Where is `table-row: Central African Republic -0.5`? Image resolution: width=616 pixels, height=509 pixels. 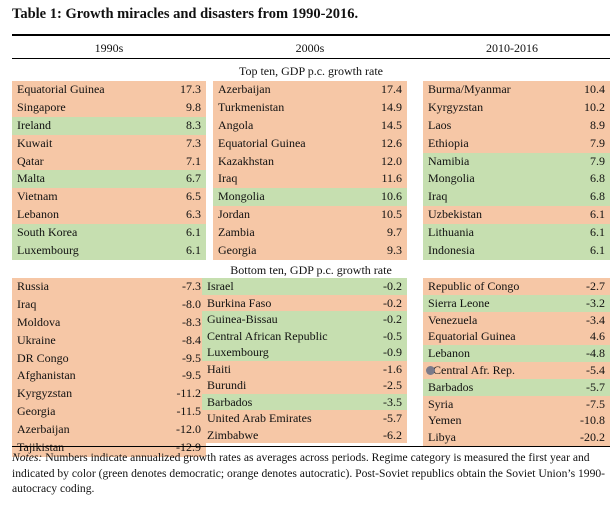
table-row: Central African Republic -0.5 is located at coordinates (304, 335).